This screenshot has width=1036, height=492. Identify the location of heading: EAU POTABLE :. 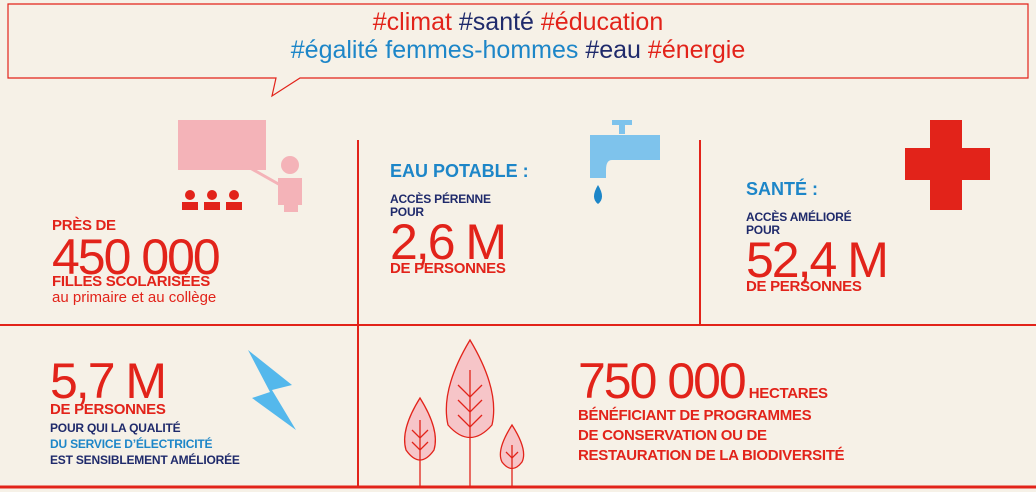
(459, 171).